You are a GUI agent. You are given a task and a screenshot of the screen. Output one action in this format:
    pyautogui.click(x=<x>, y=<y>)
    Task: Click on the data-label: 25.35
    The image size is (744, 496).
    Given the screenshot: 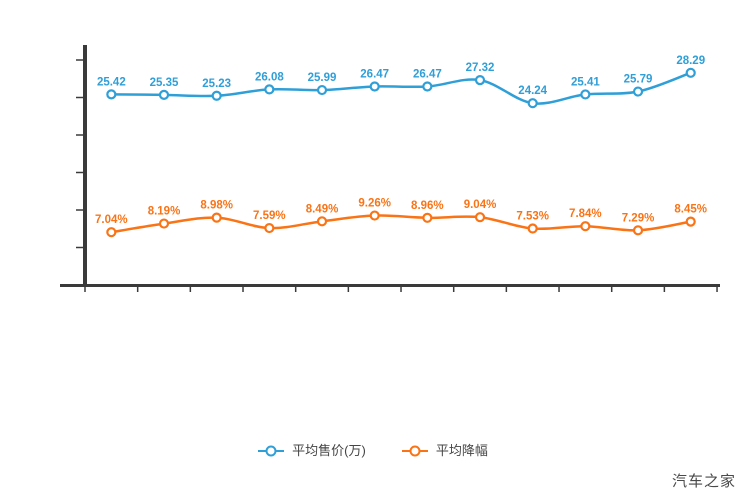 What is the action you would take?
    pyautogui.click(x=164, y=83)
    